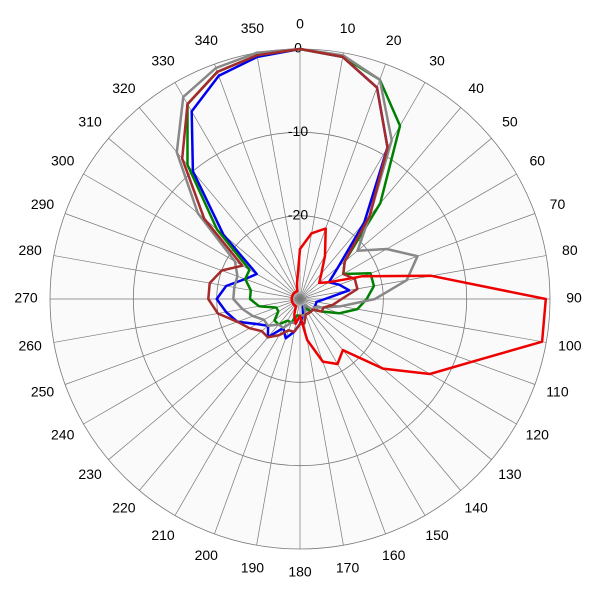  Describe the element at coordinates (558, 204) in the screenshot. I see `angle-label: 70` at that location.